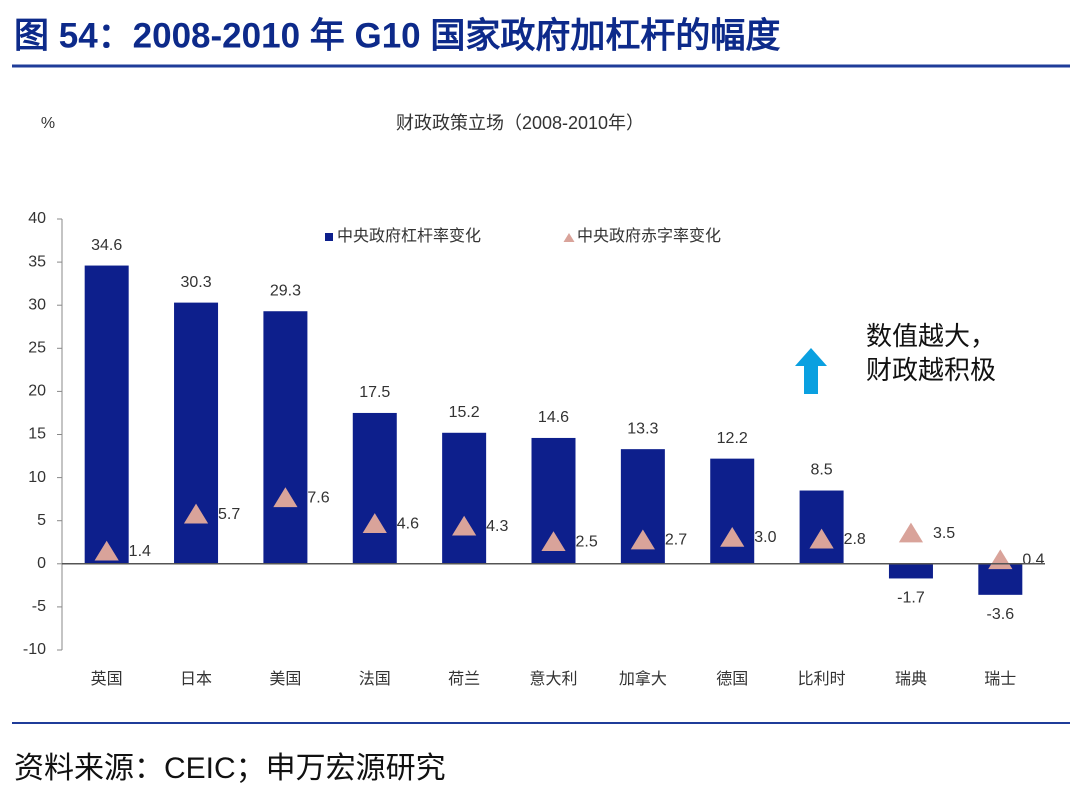 The width and height of the screenshot is (1080, 798). I want to click on y-tick-label: 10, so click(37, 477).